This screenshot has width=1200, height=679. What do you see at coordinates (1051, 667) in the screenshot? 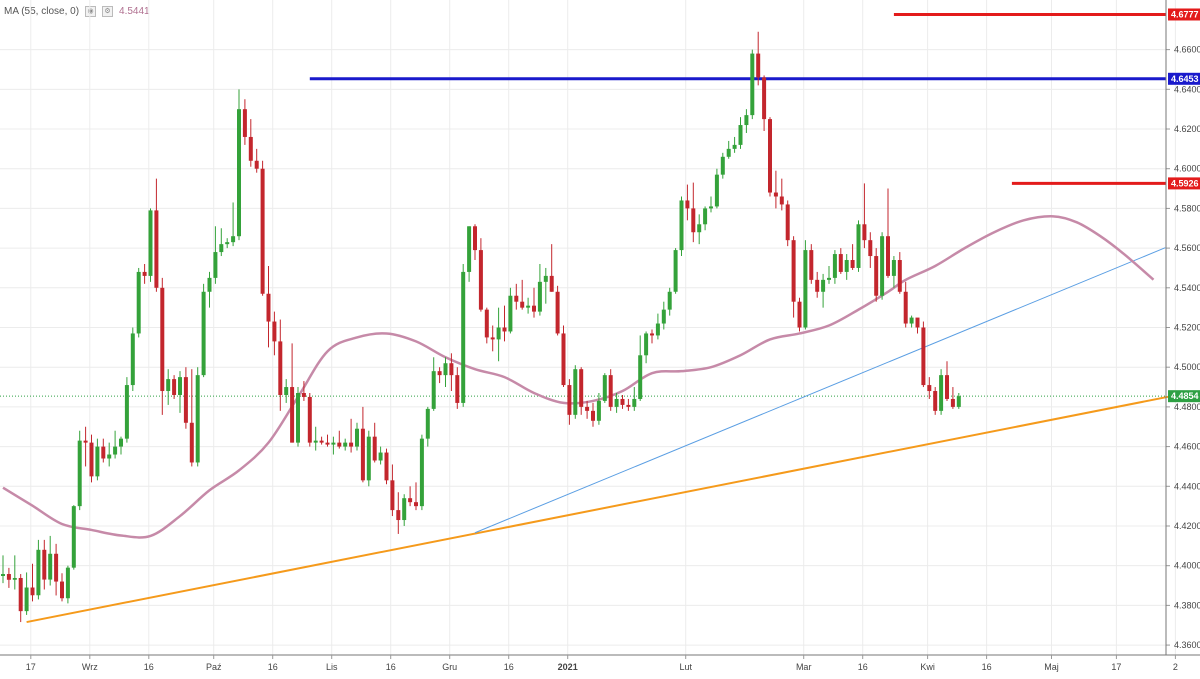
I see `x-tick-label: Maj` at bounding box center [1051, 667].